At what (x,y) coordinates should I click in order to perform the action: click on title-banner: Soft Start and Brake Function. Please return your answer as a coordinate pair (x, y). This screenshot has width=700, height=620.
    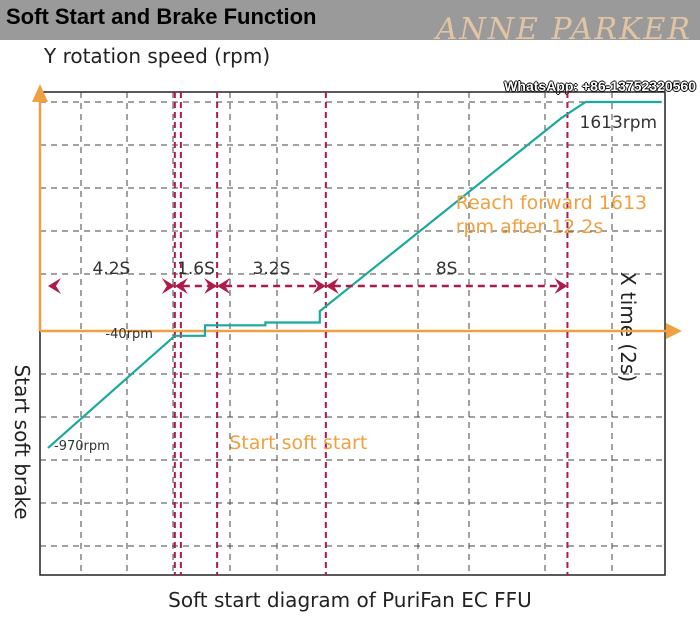
    Looking at the image, I should click on (350, 20).